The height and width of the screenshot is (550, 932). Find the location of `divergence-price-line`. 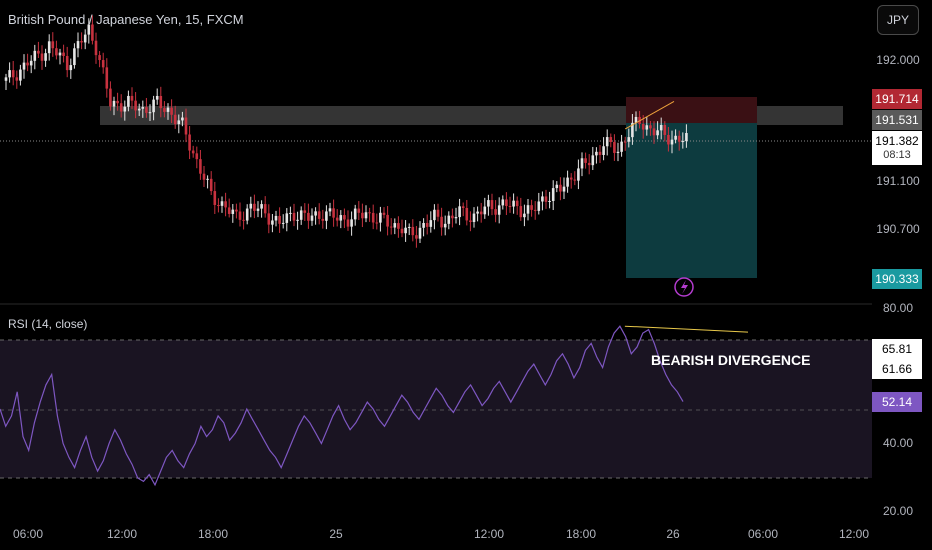

divergence-price-line is located at coordinates (649, 115).